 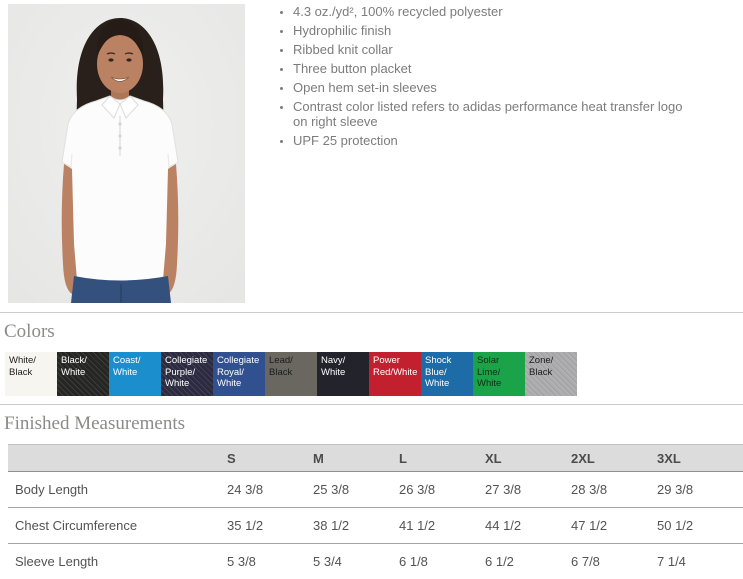 I want to click on measurement-value: 24 3/8, so click(x=270, y=490).